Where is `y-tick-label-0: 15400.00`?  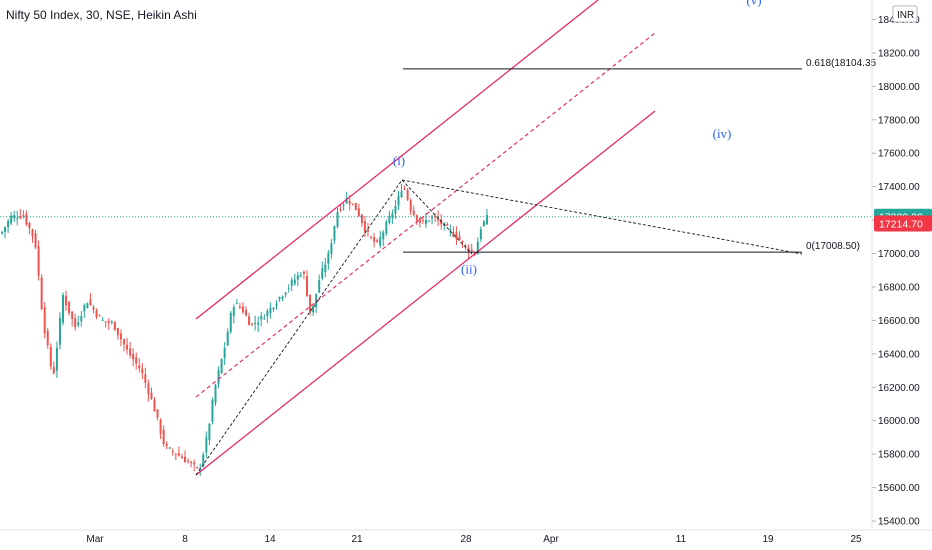 y-tick-label-0: 15400.00 is located at coordinates (899, 522).